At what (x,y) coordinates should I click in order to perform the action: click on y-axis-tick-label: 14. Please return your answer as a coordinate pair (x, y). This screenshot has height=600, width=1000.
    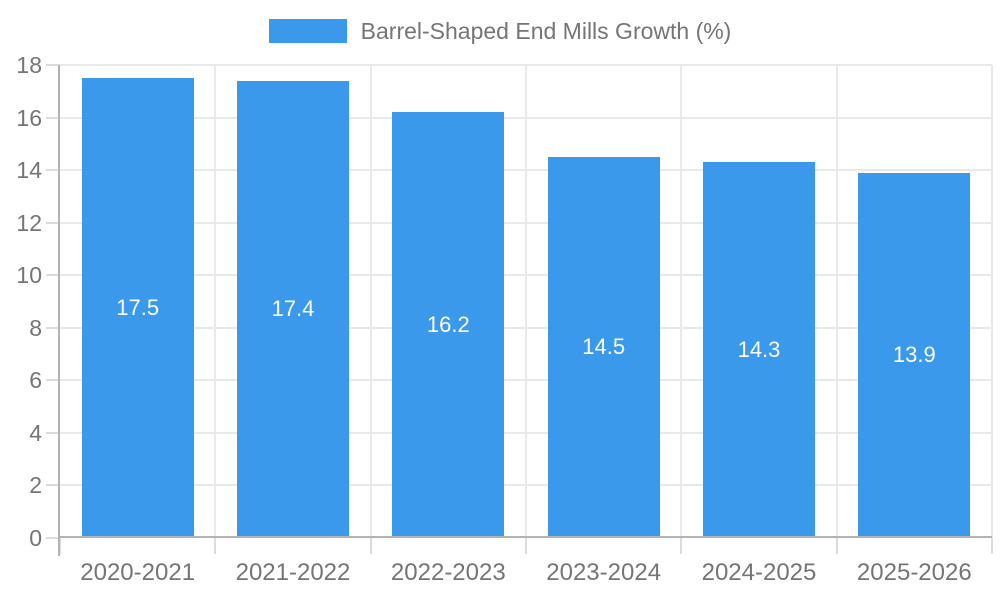
    Looking at the image, I should click on (29, 170).